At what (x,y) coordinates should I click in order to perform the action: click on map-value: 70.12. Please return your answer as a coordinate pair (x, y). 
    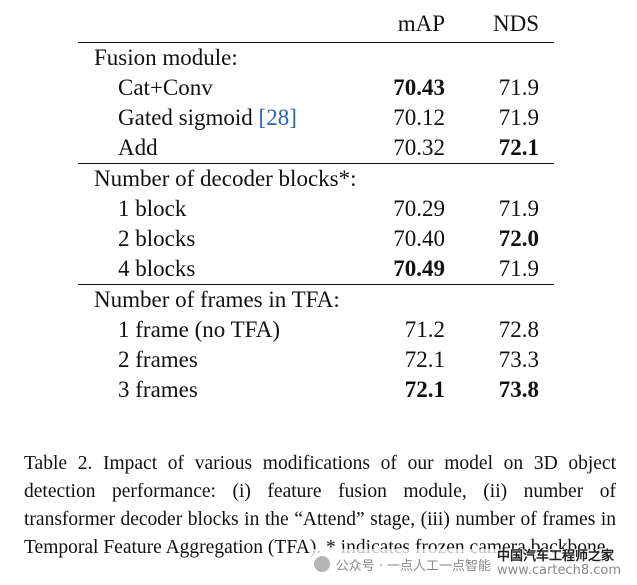
    Looking at the image, I should click on (419, 117).